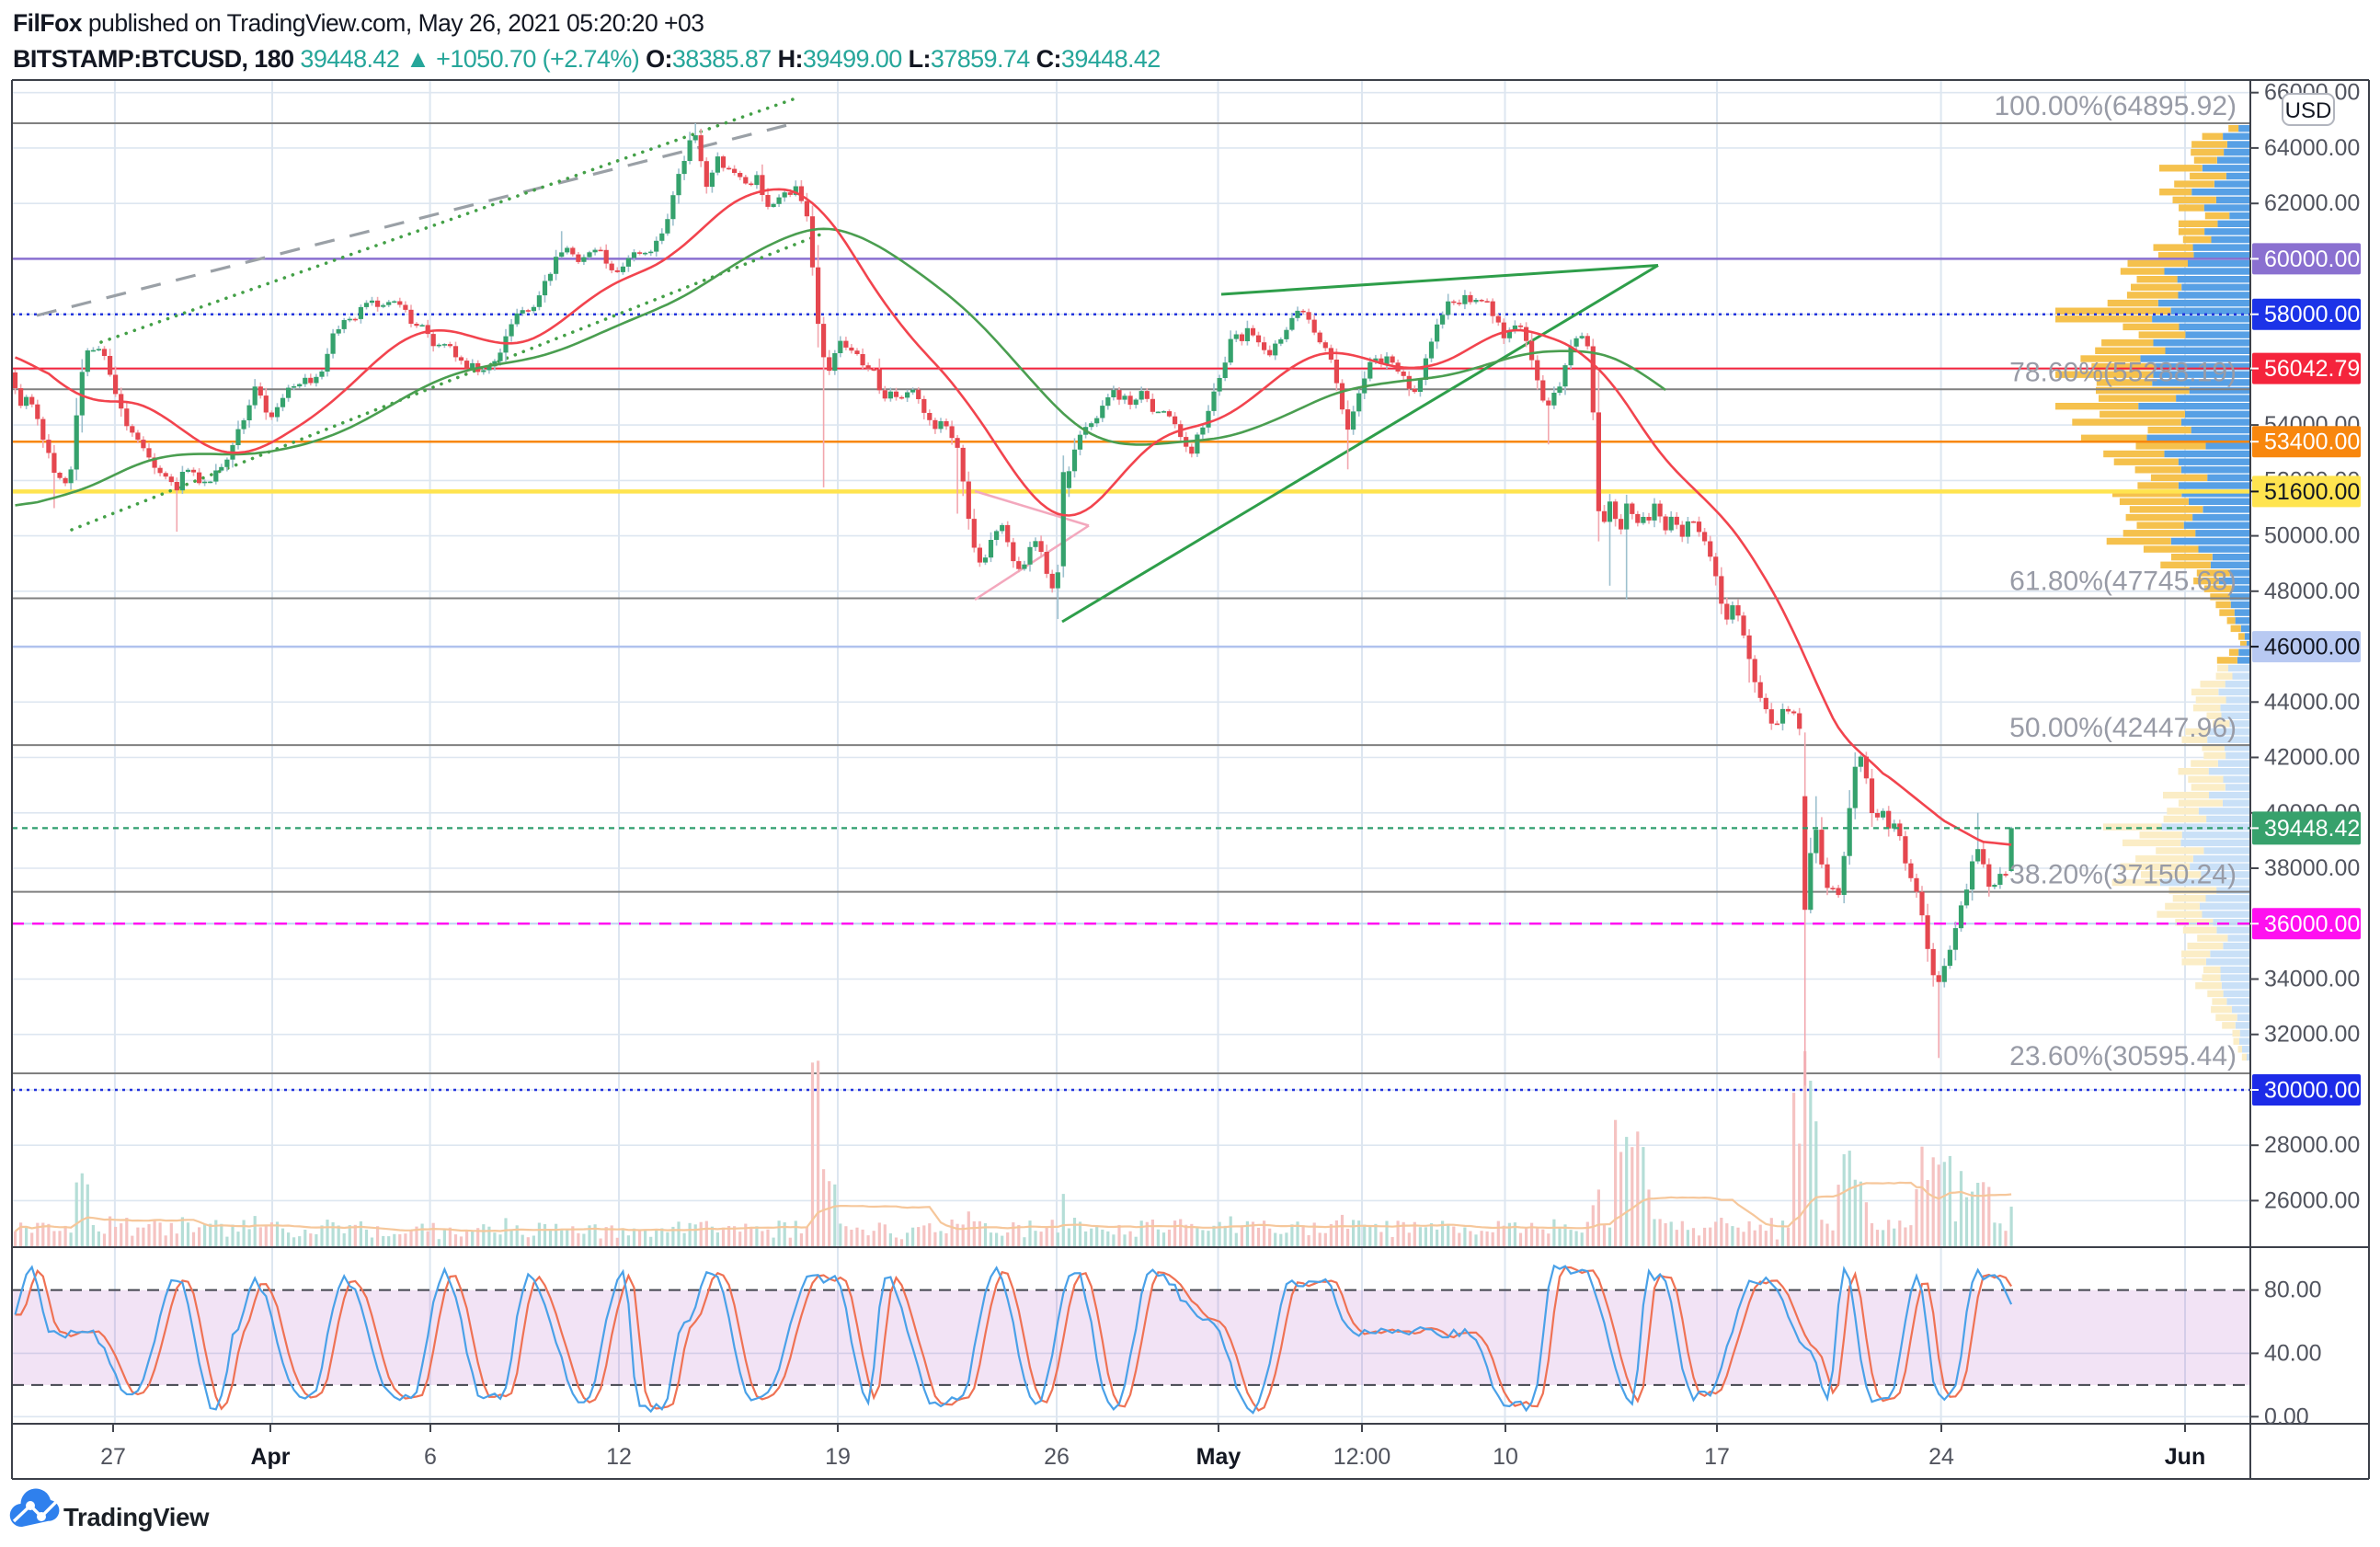  I want to click on svg-text: 26000.00, so click(2312, 1200).